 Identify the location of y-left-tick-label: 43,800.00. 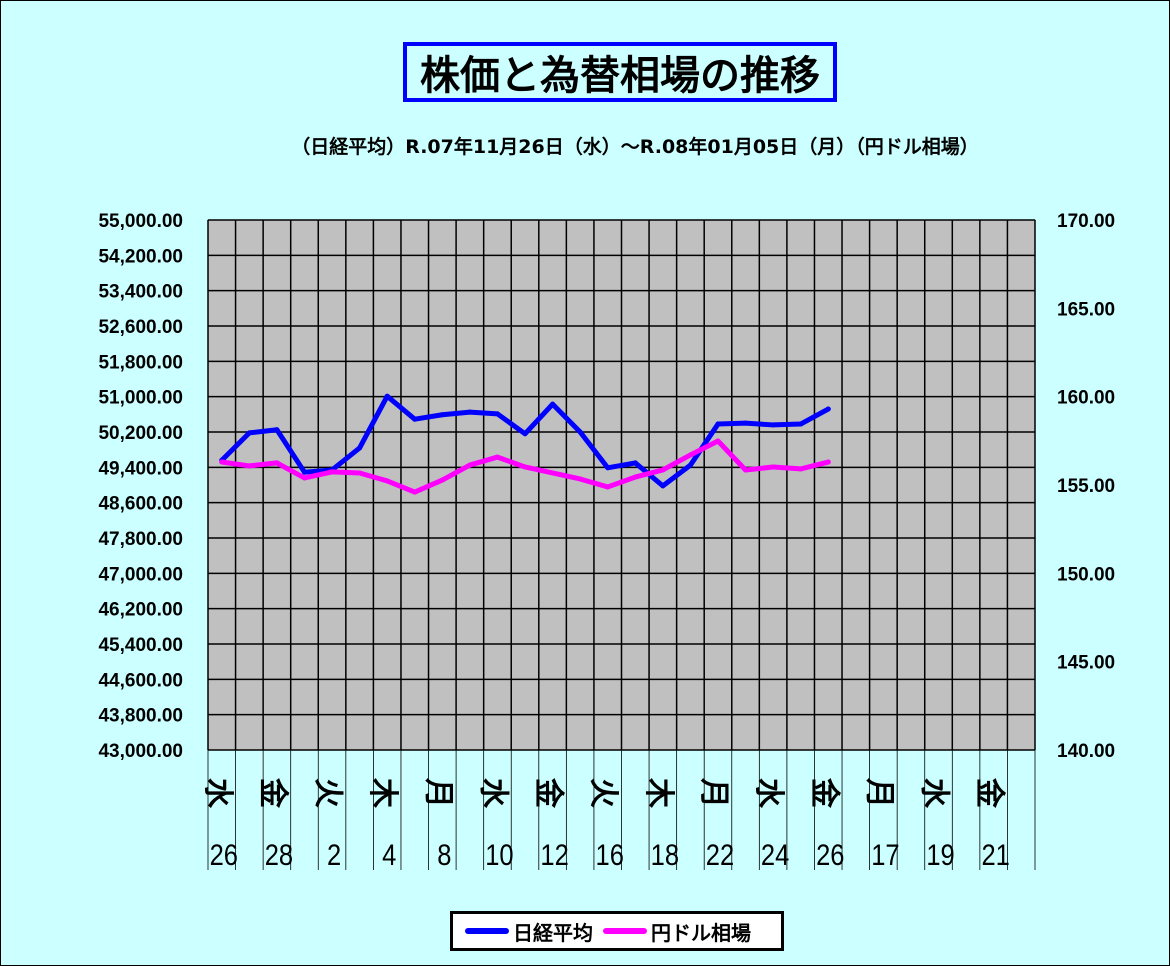
(140, 716).